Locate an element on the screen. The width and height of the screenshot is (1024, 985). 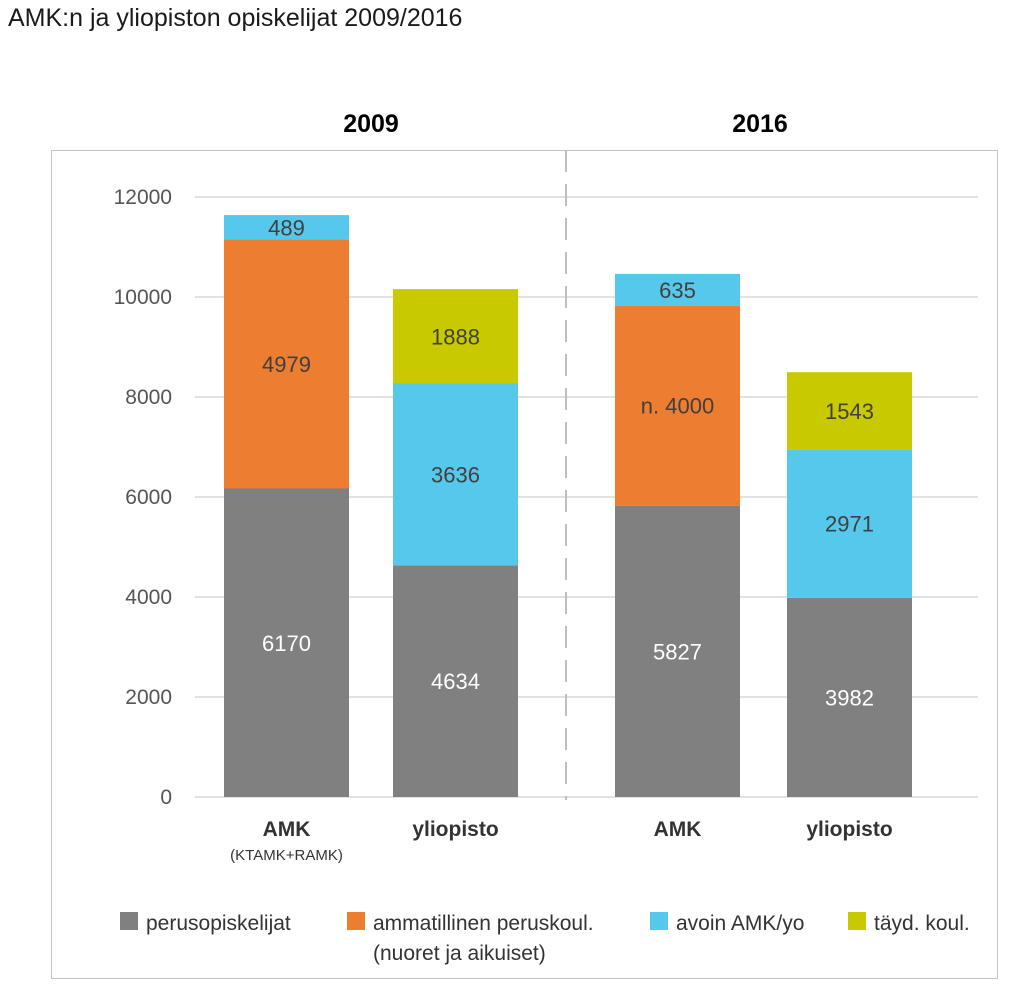
y-tick-label: 10000 is located at coordinates (143, 297).